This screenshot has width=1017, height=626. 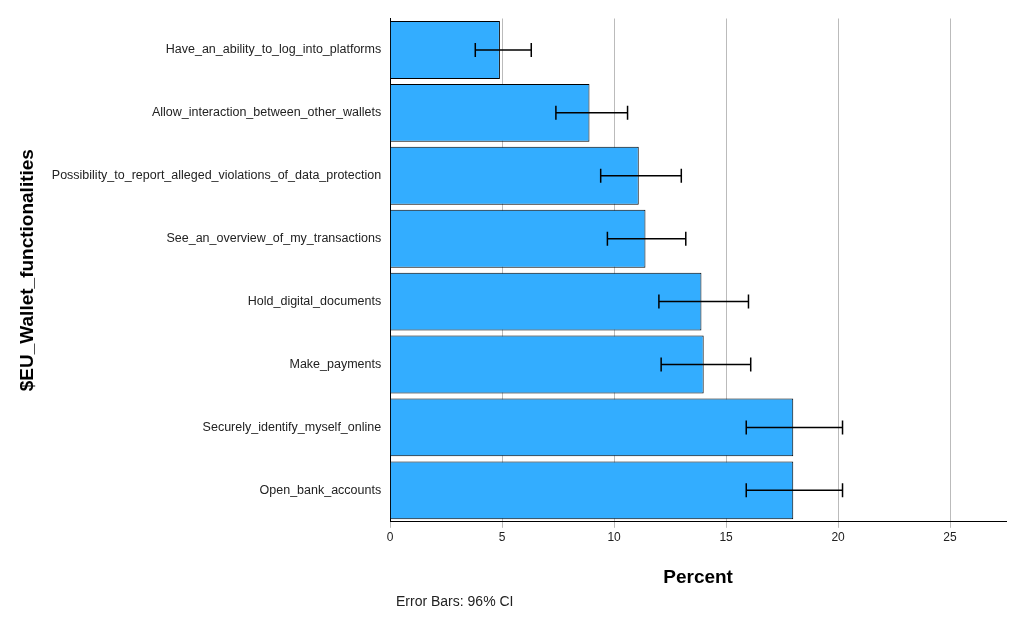 I want to click on y-tick-label: Have_an_ability_to_log_into_platforms, so click(x=273, y=49).